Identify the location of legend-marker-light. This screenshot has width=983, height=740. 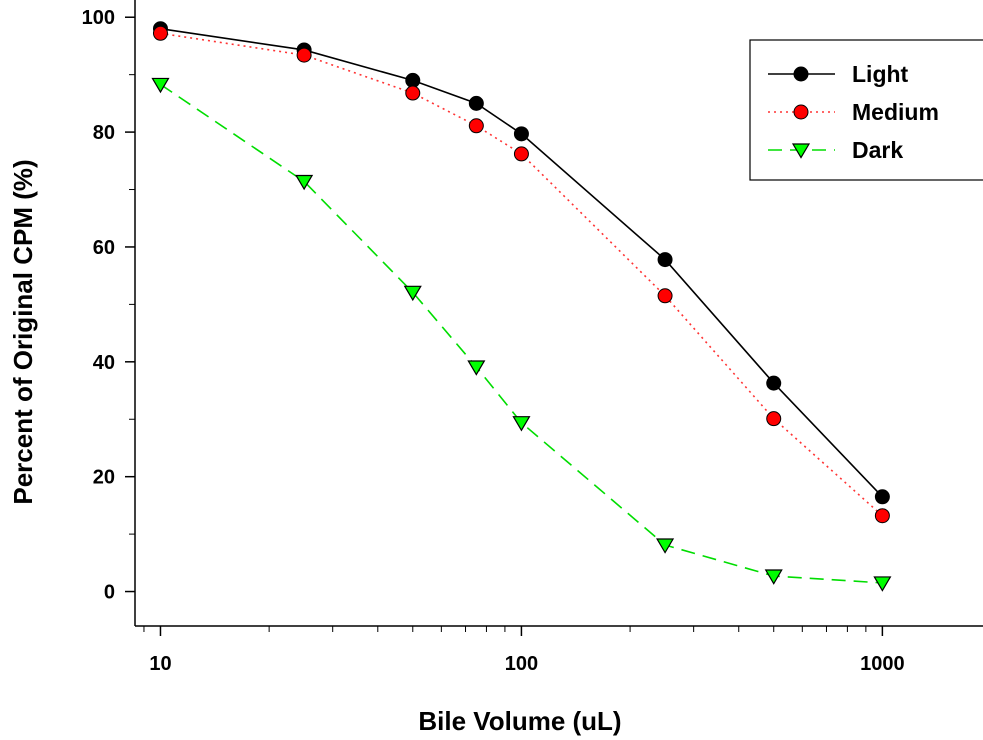
(801, 74).